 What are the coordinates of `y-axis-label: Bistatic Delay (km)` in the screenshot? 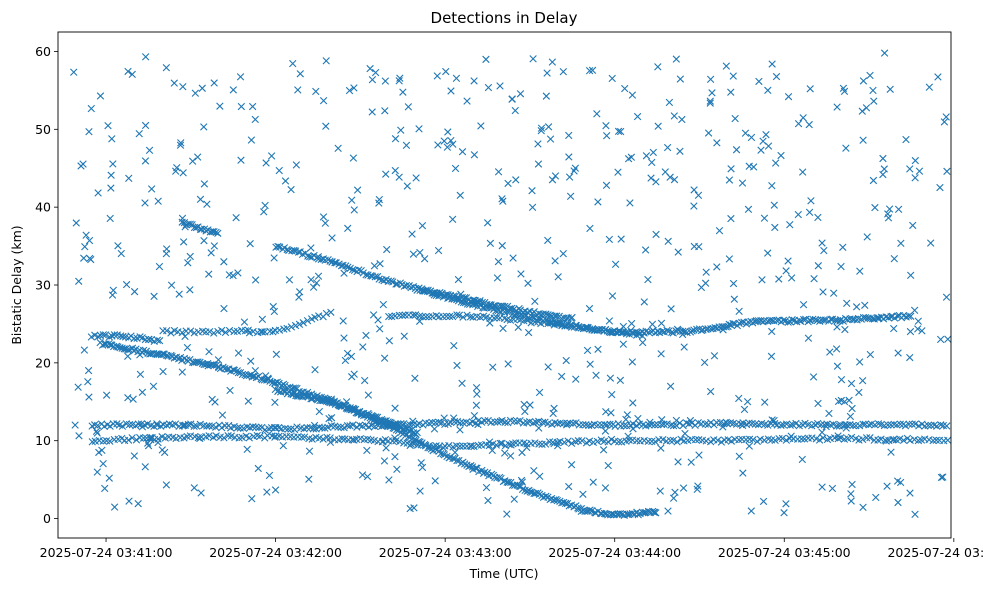 It's located at (16, 284).